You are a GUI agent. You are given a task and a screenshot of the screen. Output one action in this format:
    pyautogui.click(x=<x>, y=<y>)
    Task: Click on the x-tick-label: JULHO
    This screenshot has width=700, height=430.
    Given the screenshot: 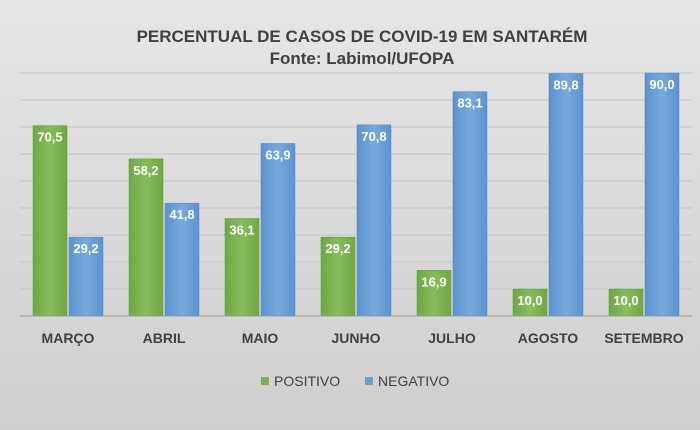 What is the action you would take?
    pyautogui.click(x=452, y=338)
    